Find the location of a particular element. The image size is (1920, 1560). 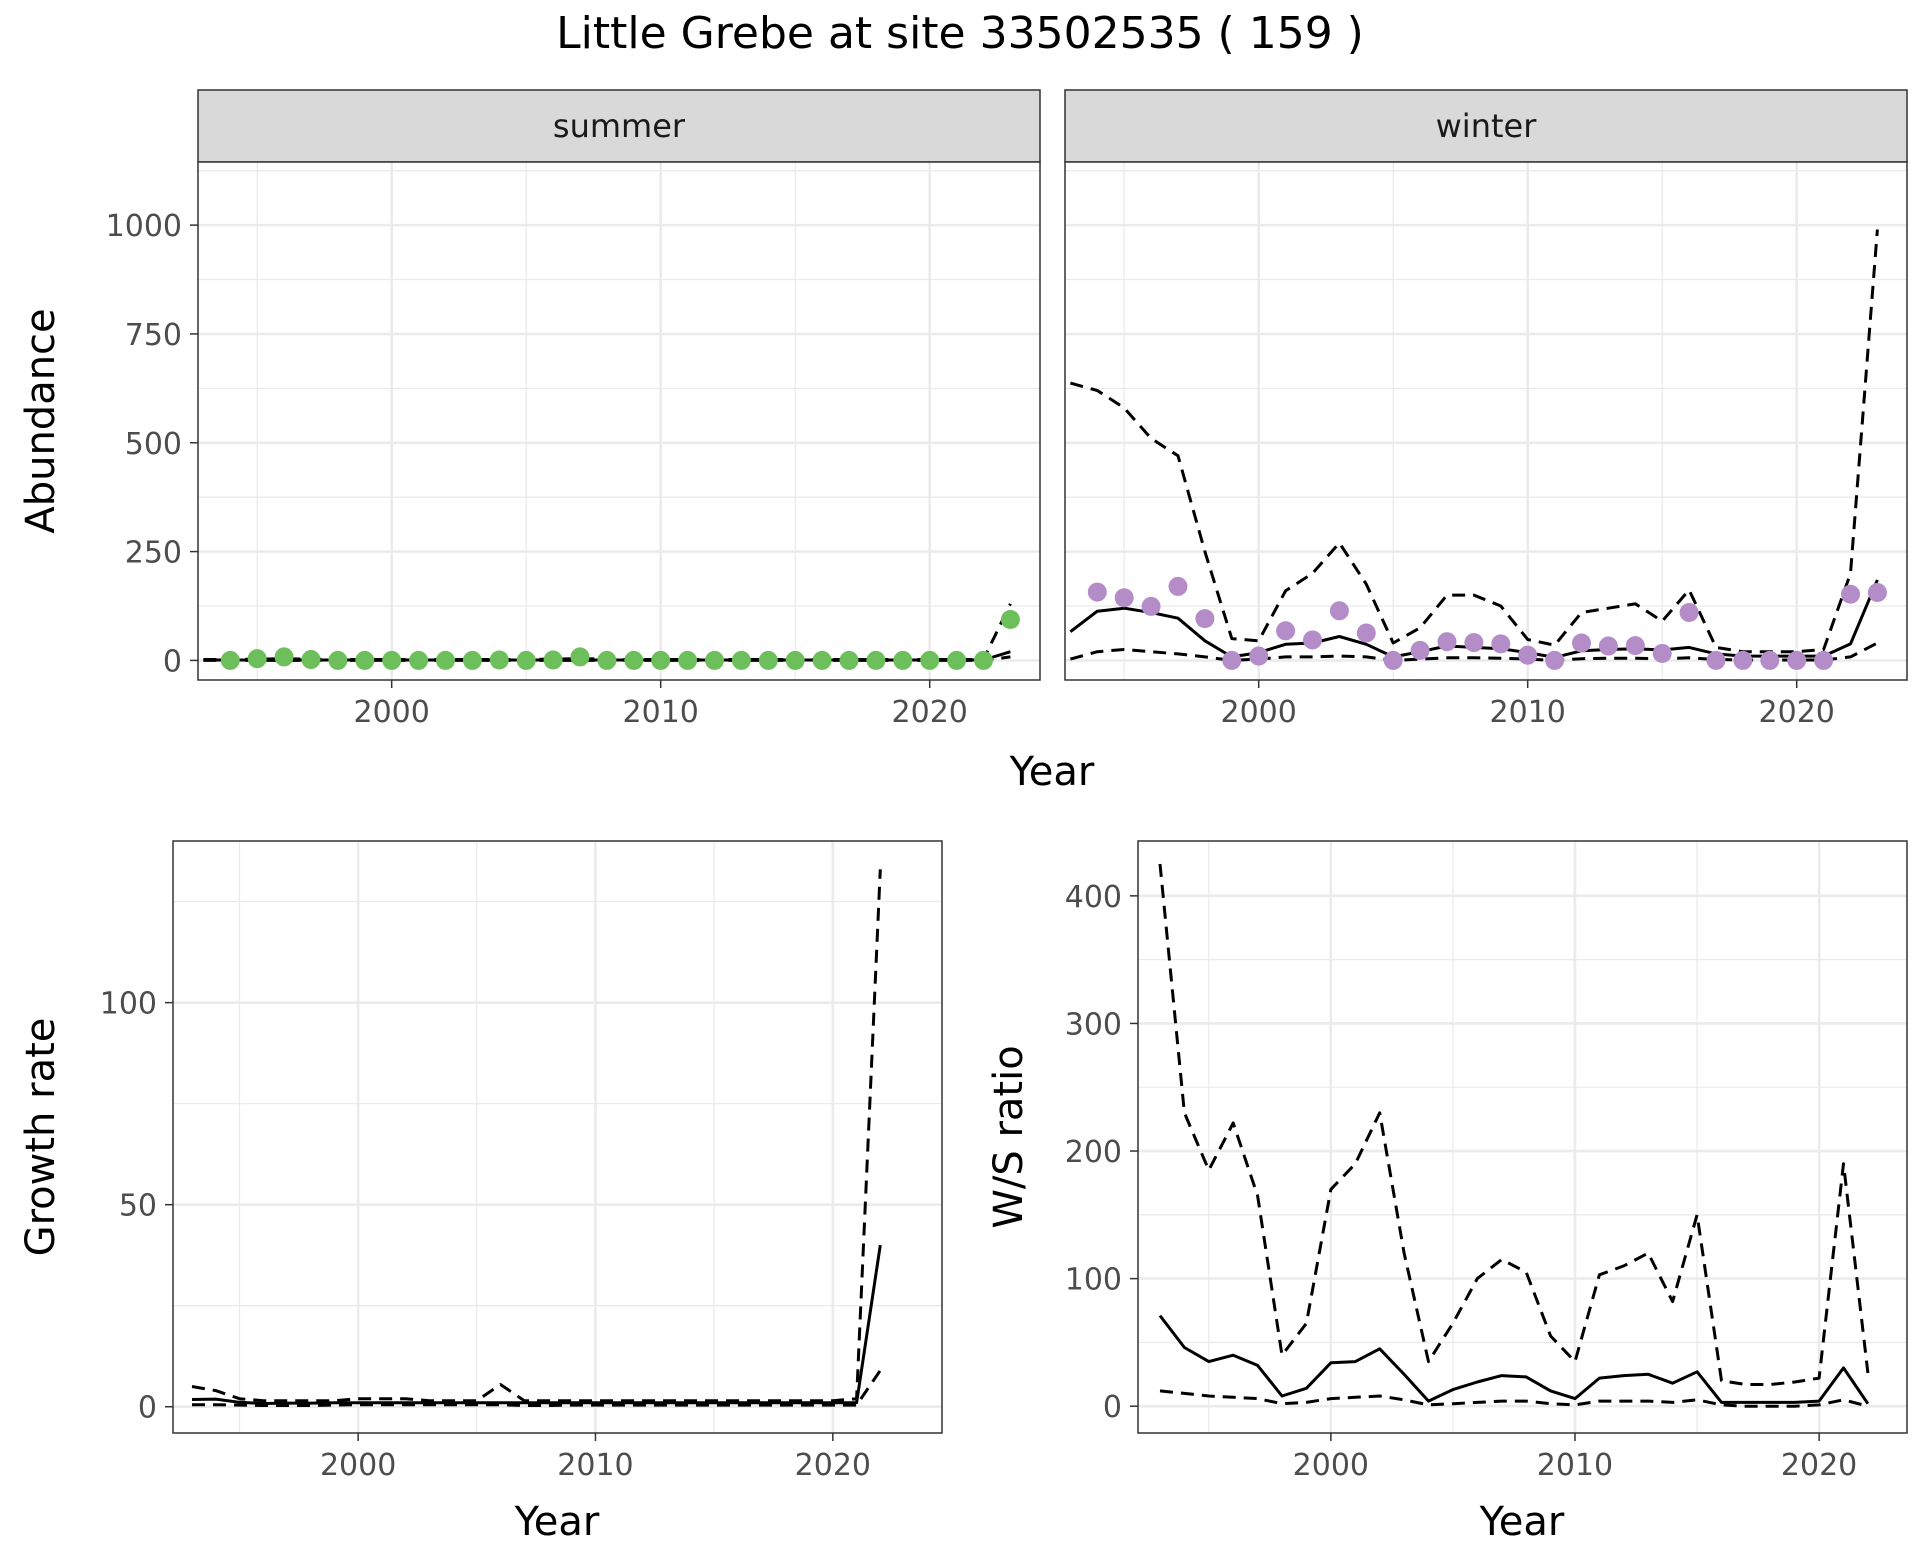

growth-series is located at coordinates (536, 1138).